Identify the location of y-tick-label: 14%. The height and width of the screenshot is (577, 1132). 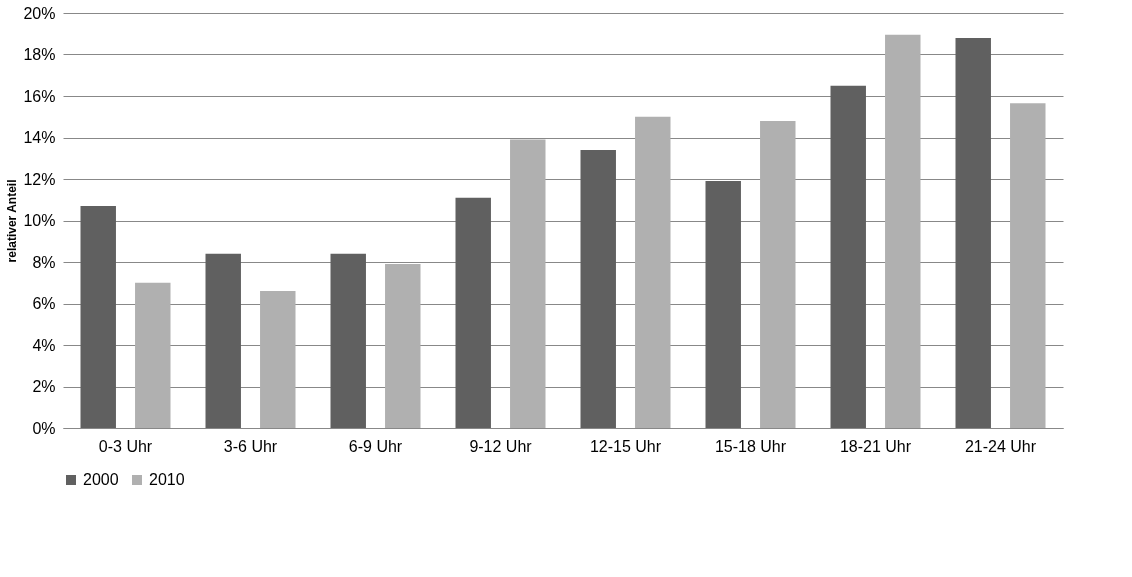
(39, 137).